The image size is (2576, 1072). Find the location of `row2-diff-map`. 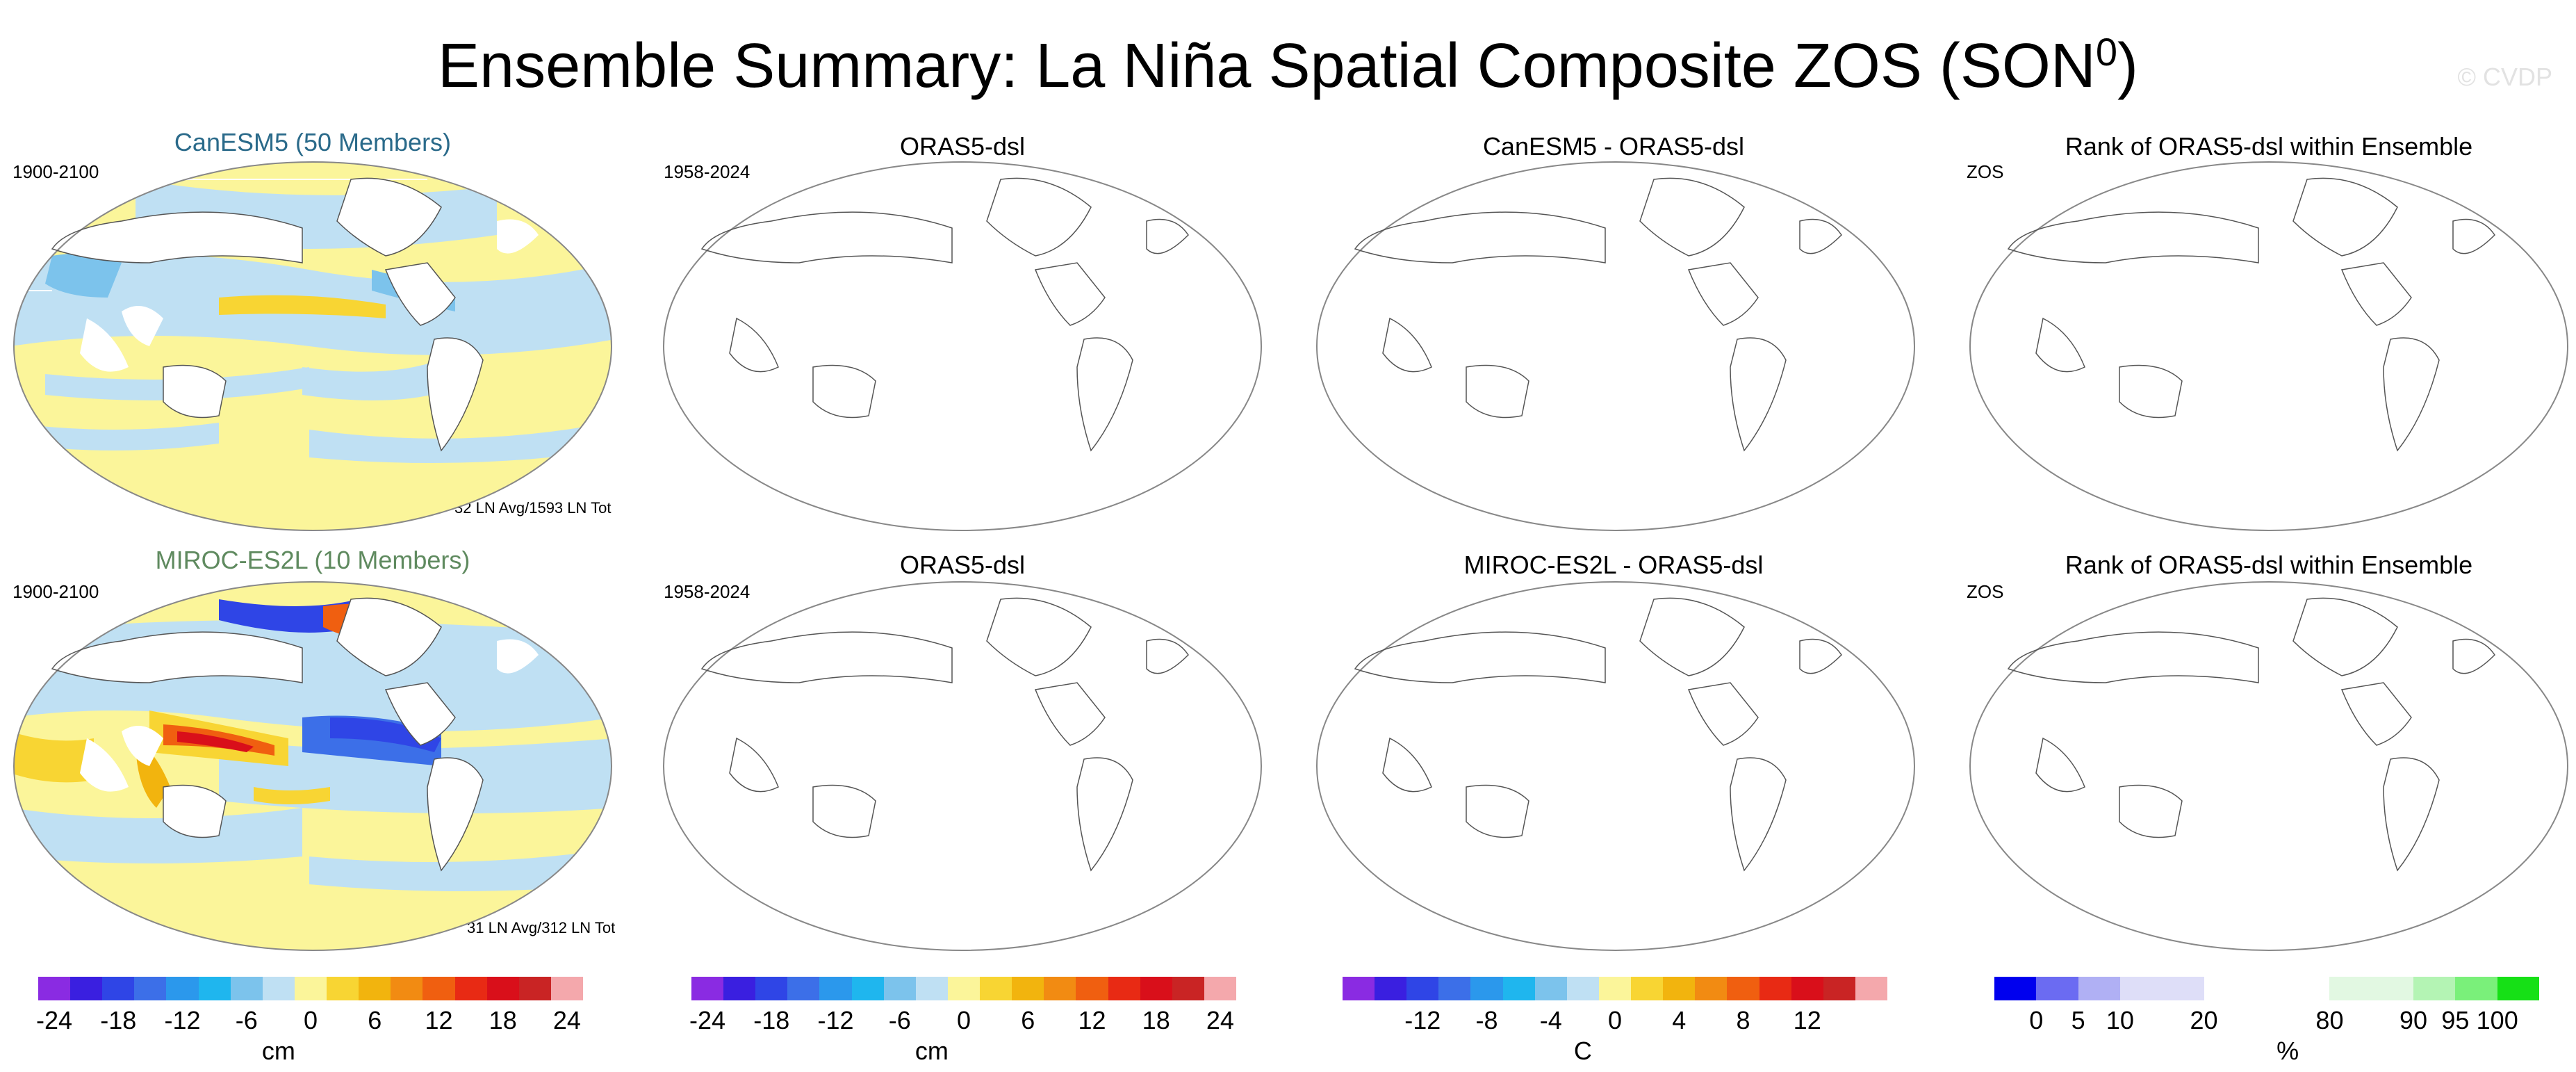

row2-diff-map is located at coordinates (1615, 766).